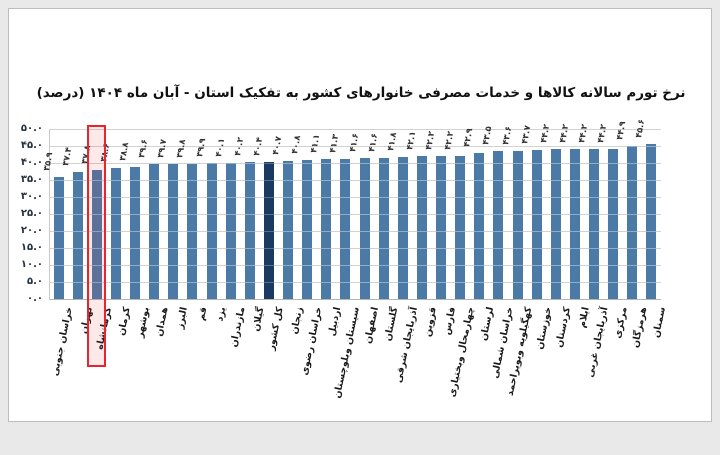  Describe the element at coordinates (258, 319) in the screenshot. I see `x-axis-label: گیلان` at that location.